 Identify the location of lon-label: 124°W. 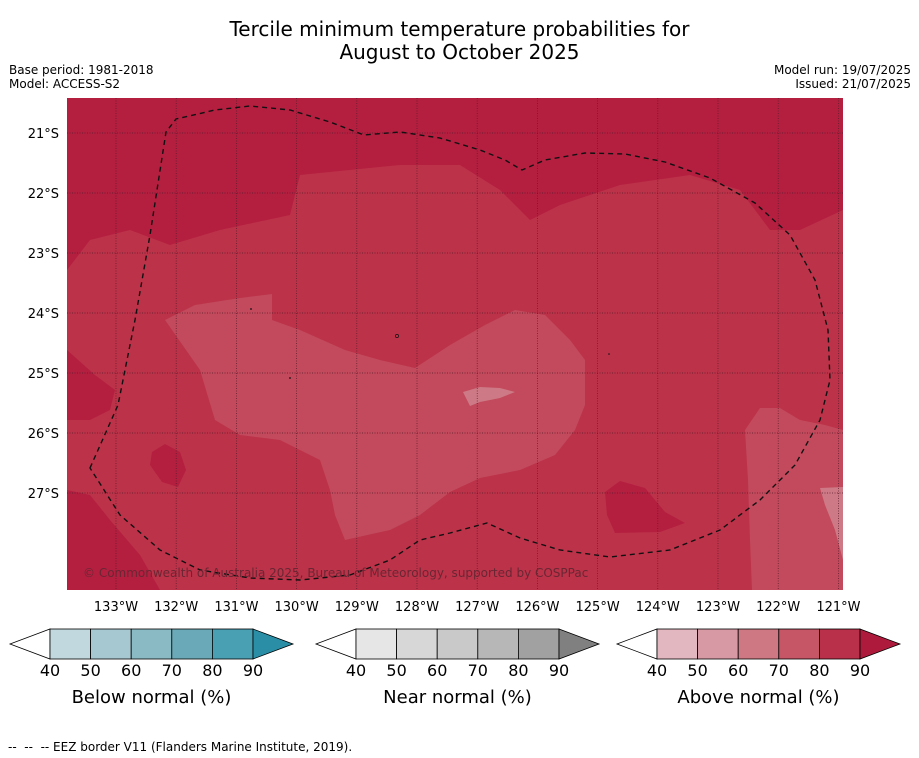
(658, 607).